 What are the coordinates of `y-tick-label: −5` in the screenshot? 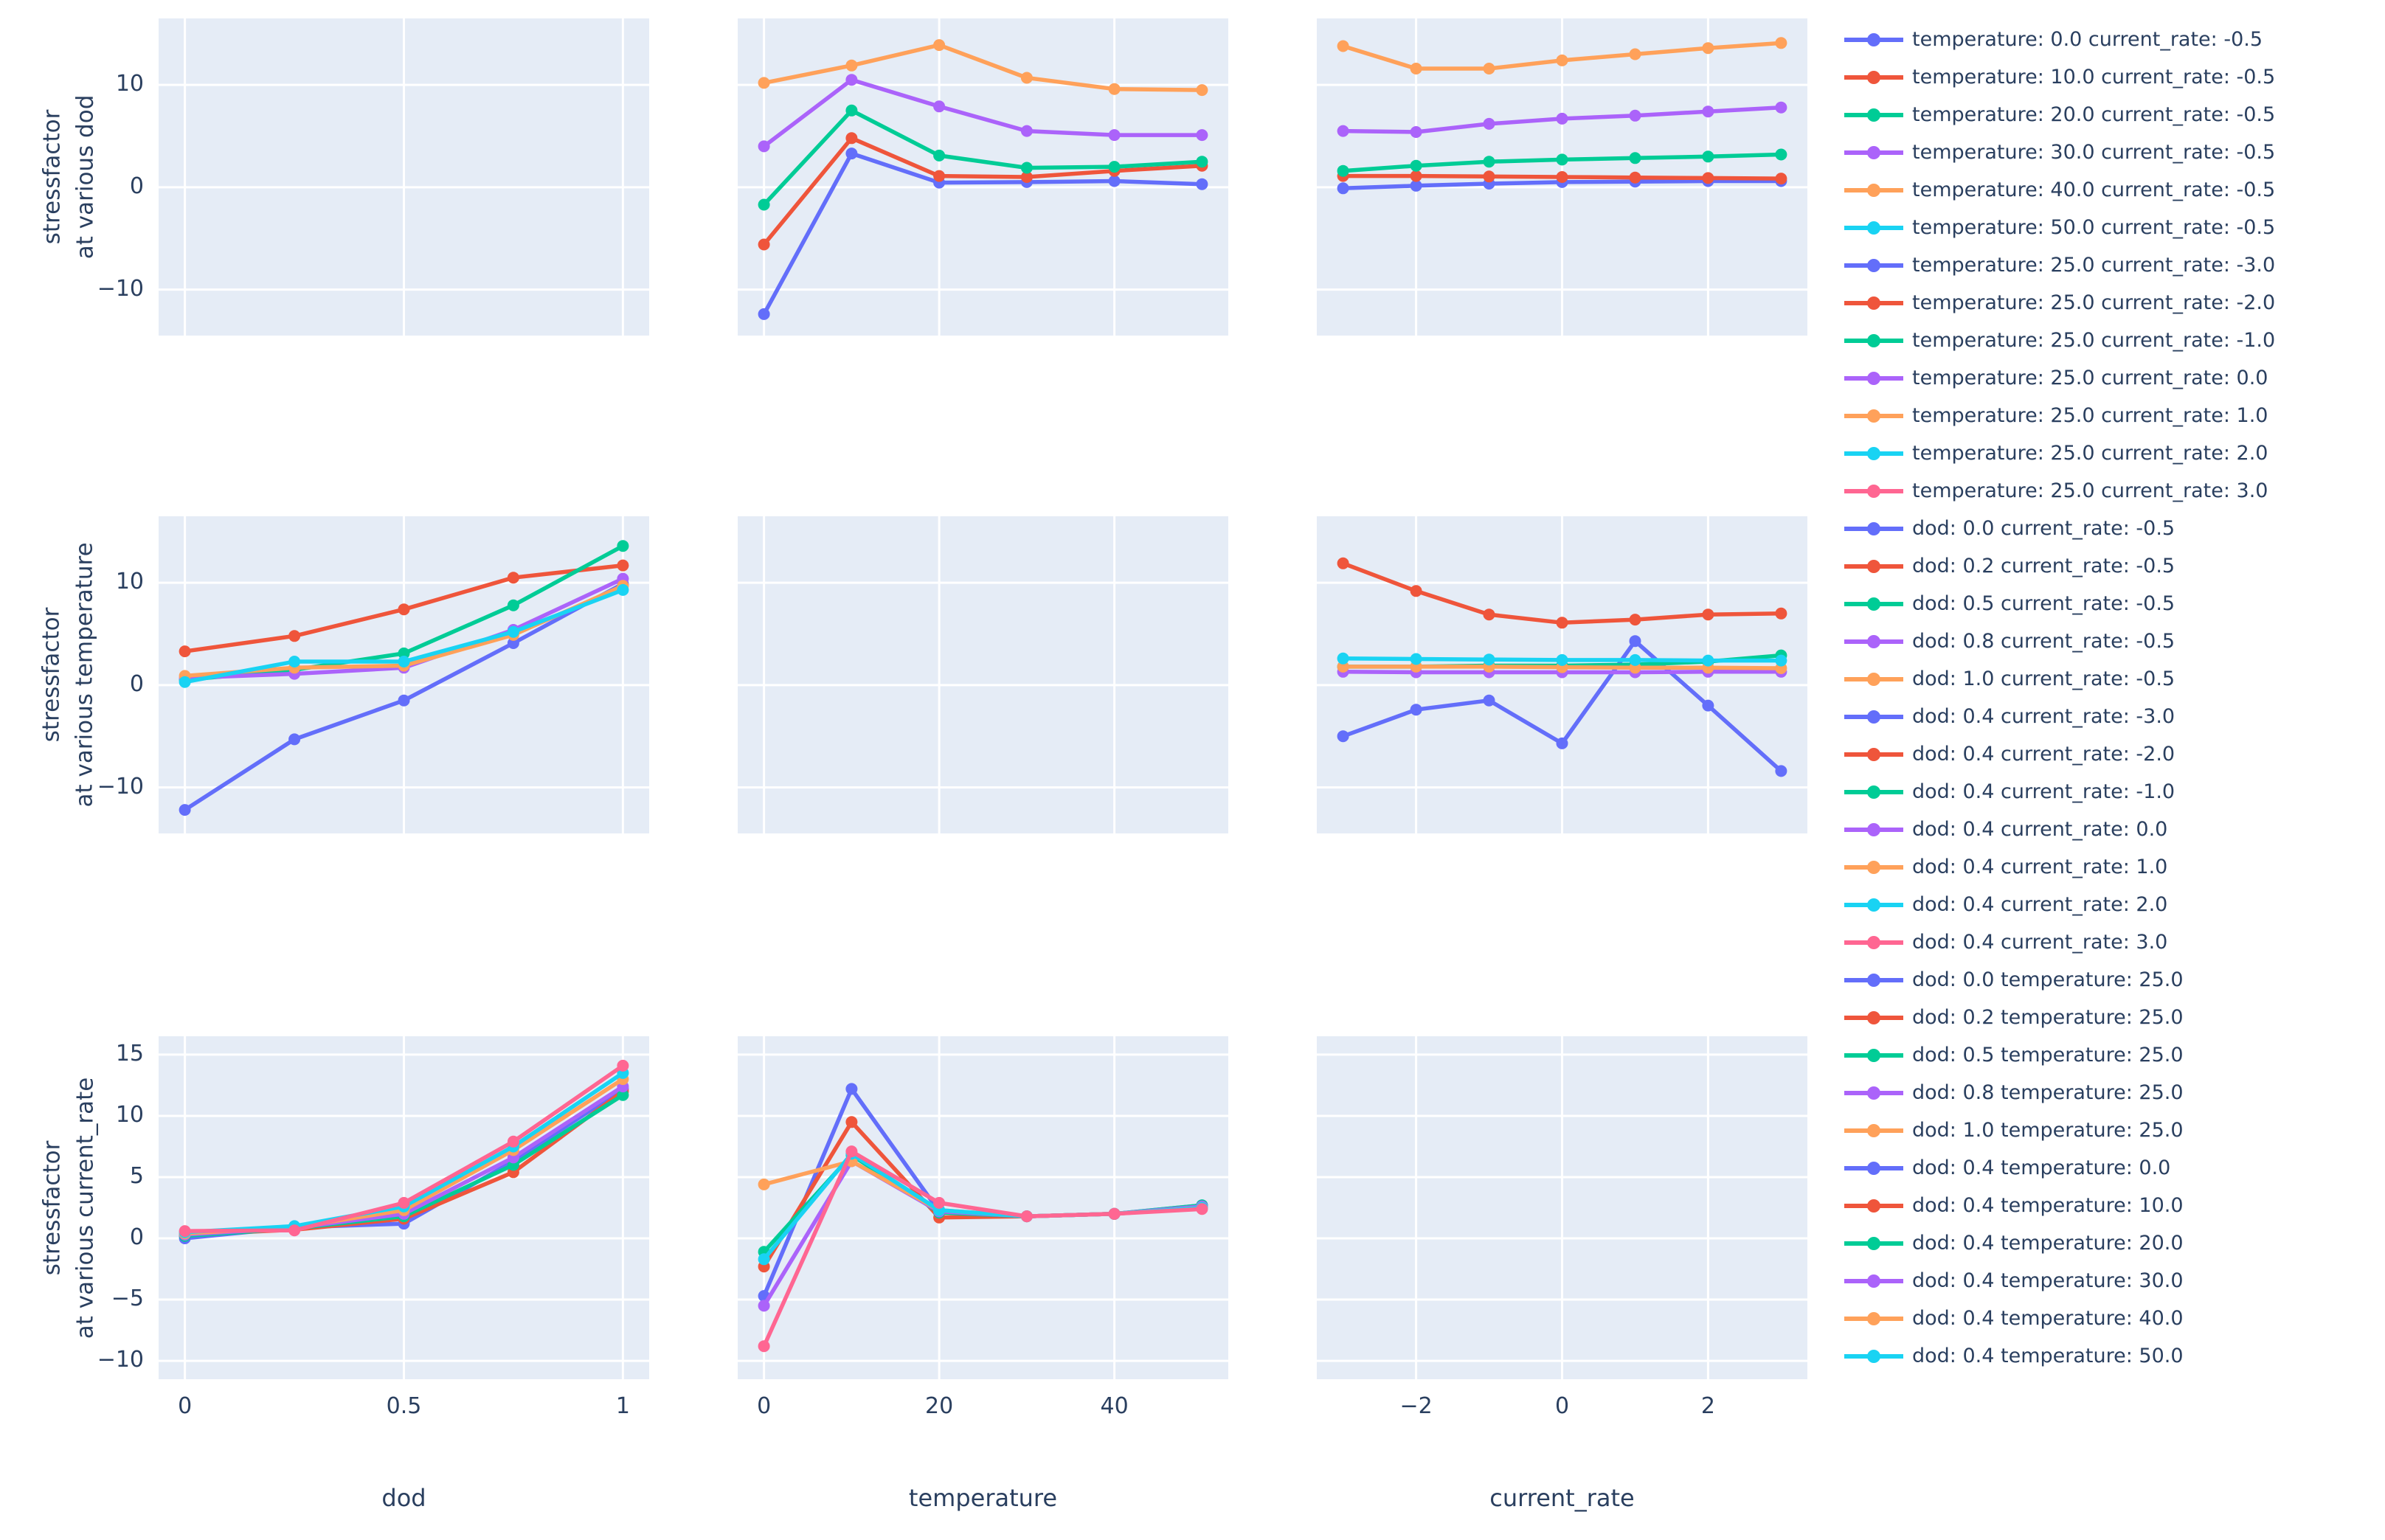 It's located at (128, 1299).